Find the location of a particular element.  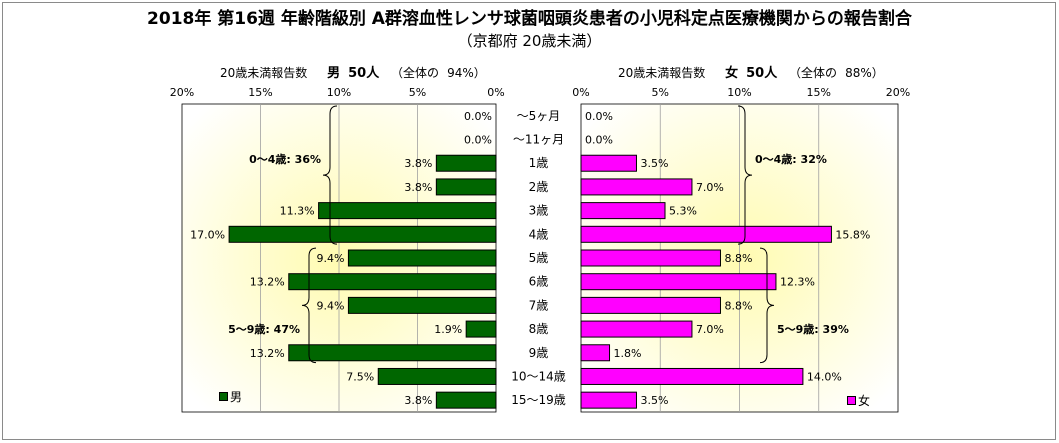

male-header-label: 20歳未満報告数 is located at coordinates (264, 73).